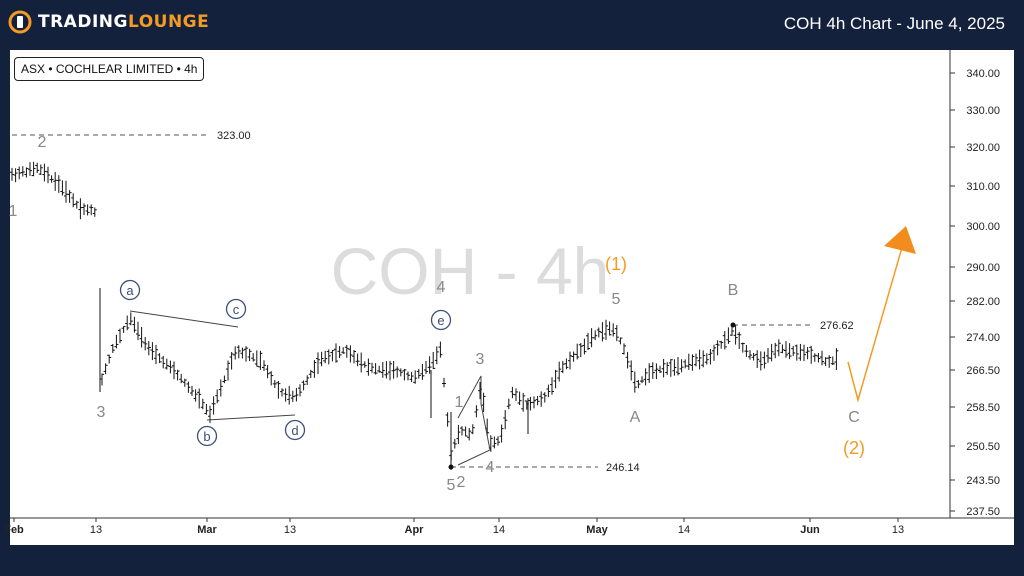  Describe the element at coordinates (470, 271) in the screenshot. I see `watermark: COH - 4h` at that location.